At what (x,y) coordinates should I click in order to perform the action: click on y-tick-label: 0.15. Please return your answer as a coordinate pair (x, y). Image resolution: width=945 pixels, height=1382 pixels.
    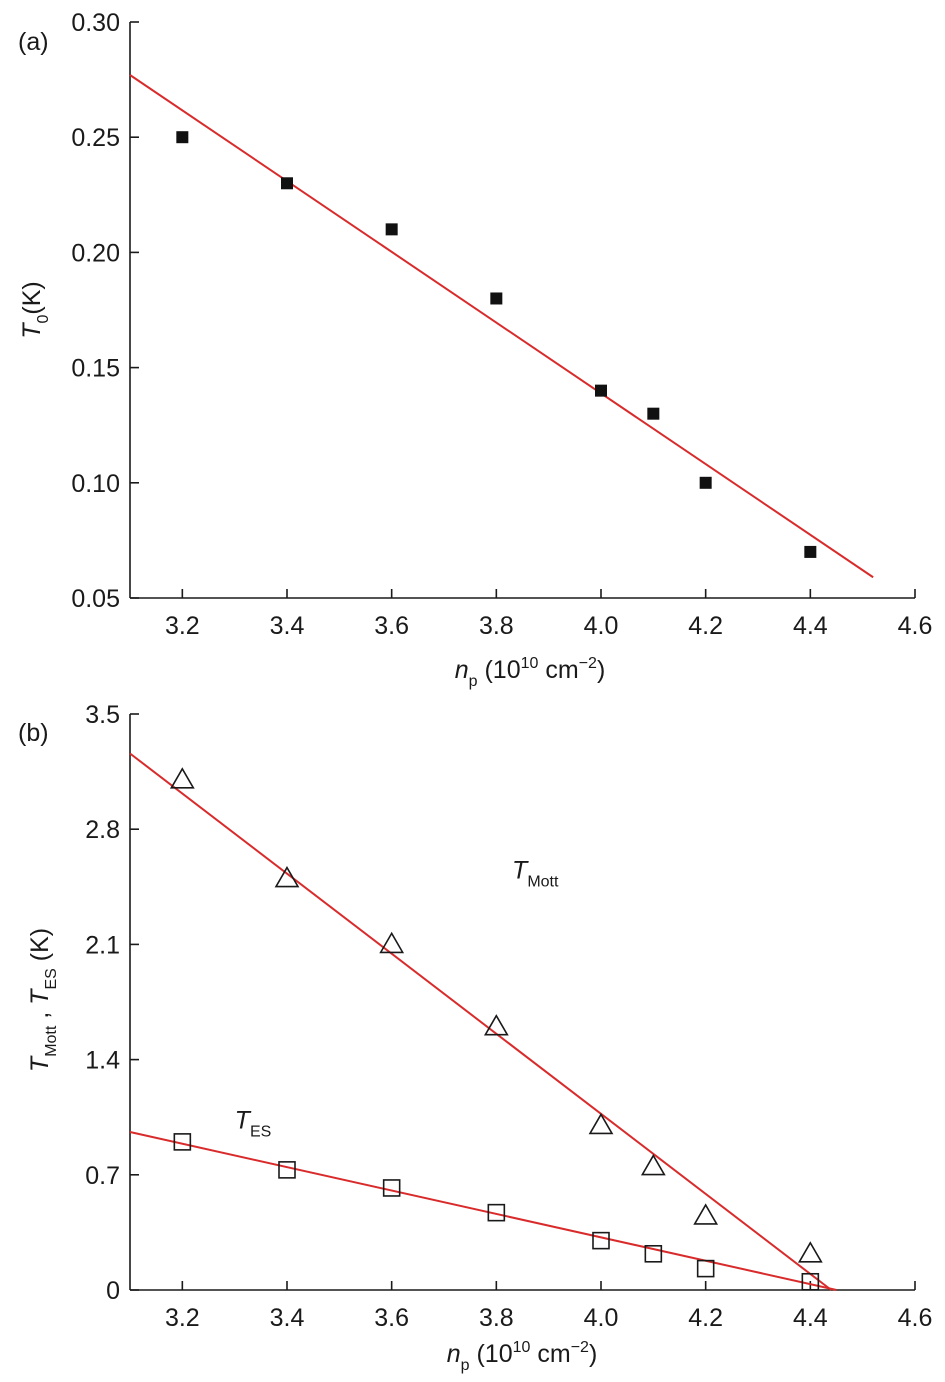
    Looking at the image, I should click on (95, 369).